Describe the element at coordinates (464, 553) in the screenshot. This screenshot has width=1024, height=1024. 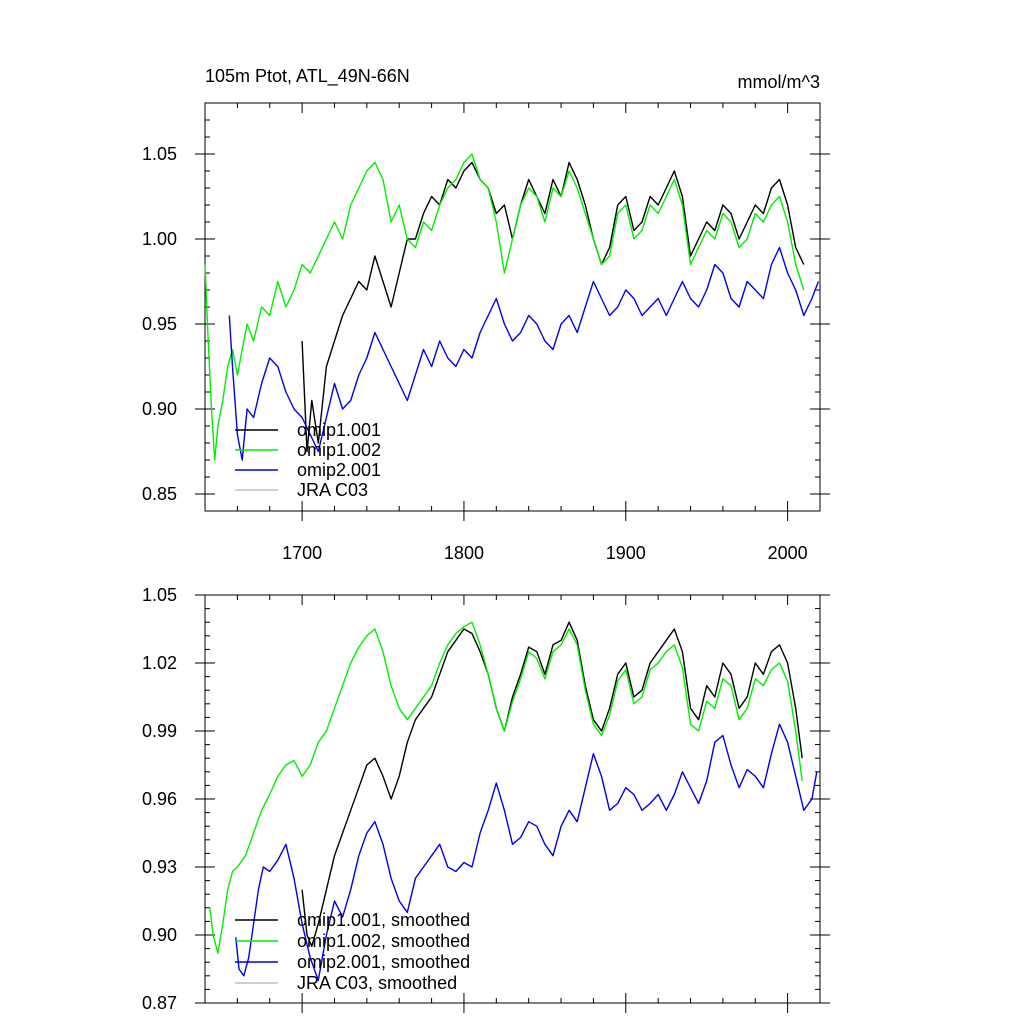
I see `x-tick-label: 1800` at that location.